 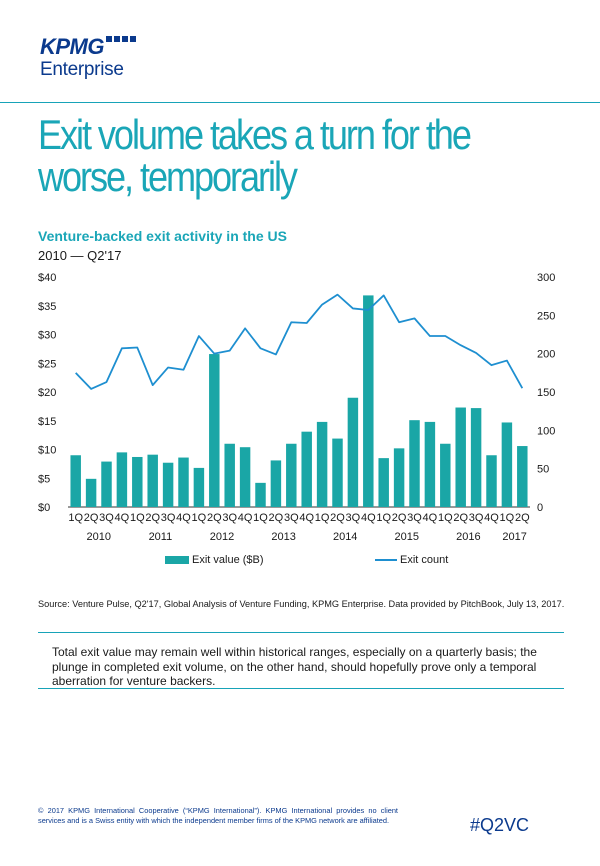 I want to click on chart-title: Venture-backed exit activity in the US, so click(x=162, y=236).